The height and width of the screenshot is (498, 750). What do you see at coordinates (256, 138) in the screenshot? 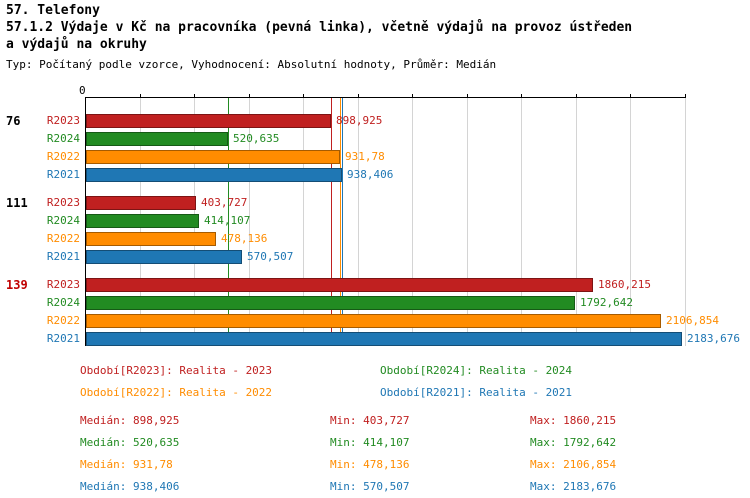
I see `bar-value-label: 520,635` at bounding box center [256, 138].